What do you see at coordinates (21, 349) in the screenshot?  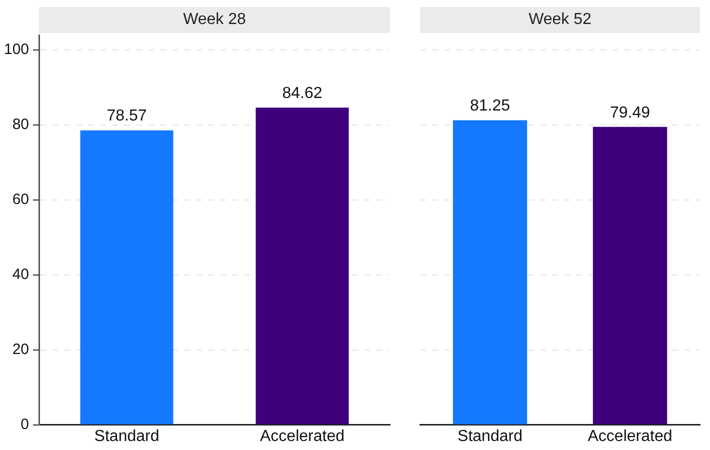 I see `y-tick-label: 20` at bounding box center [21, 349].